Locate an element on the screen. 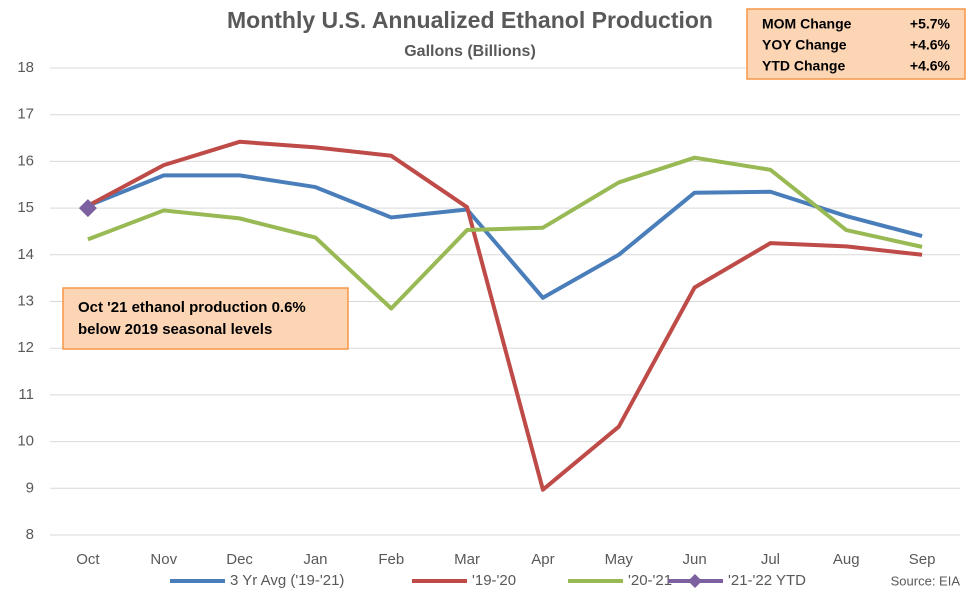 The width and height of the screenshot is (975, 601). stat-label: YOY Change is located at coordinates (804, 45).